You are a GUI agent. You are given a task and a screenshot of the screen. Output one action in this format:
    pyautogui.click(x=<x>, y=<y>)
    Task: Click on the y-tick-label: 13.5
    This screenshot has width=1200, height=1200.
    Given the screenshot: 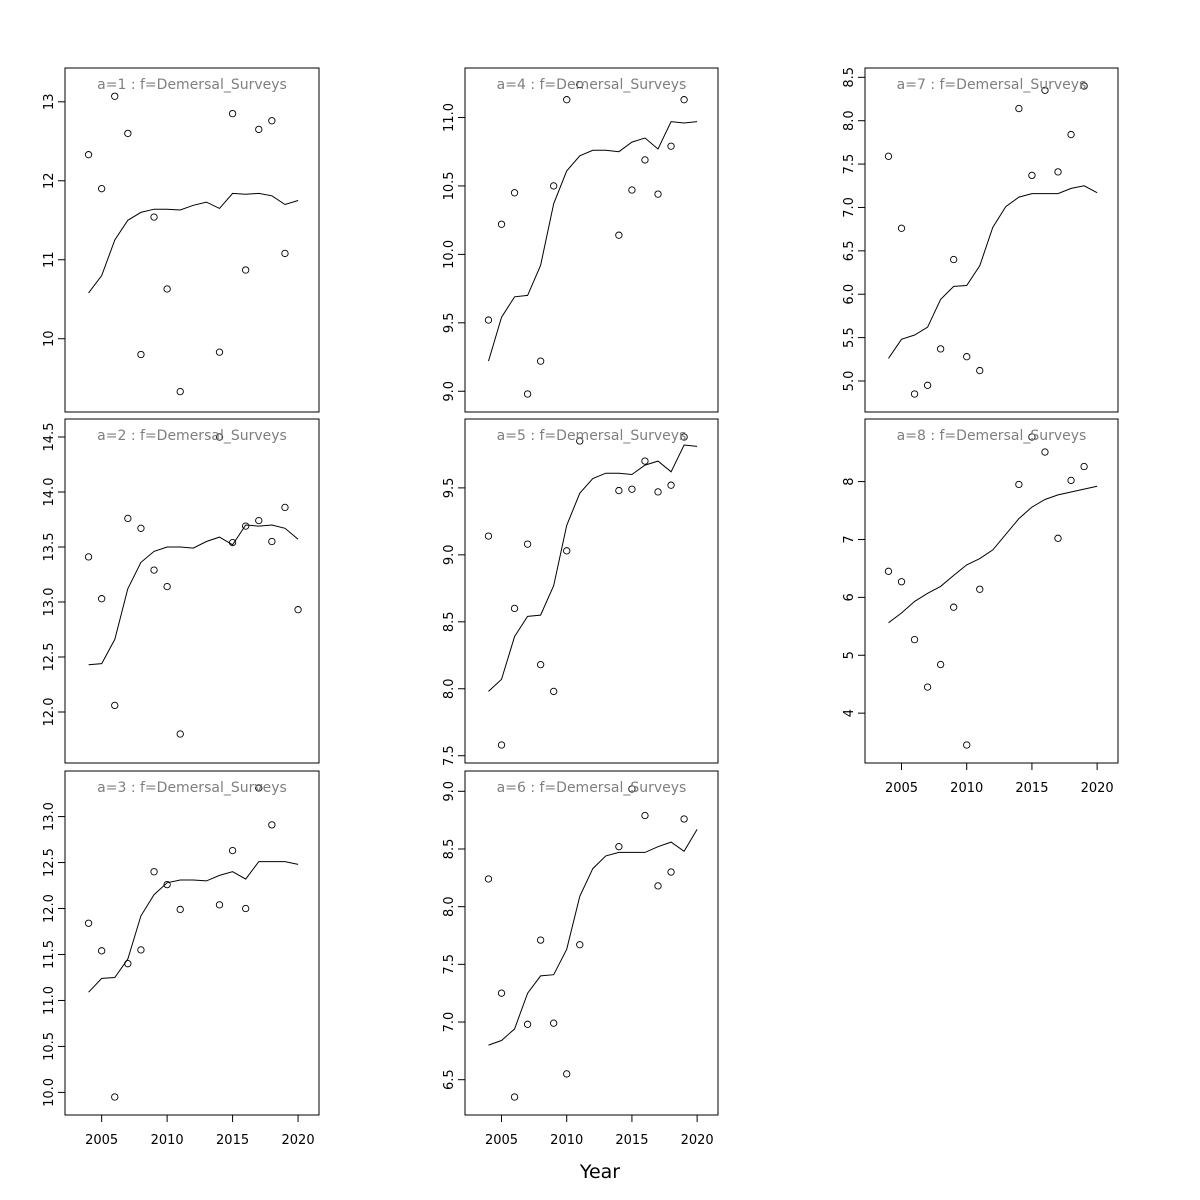 What is the action you would take?
    pyautogui.click(x=49, y=547)
    